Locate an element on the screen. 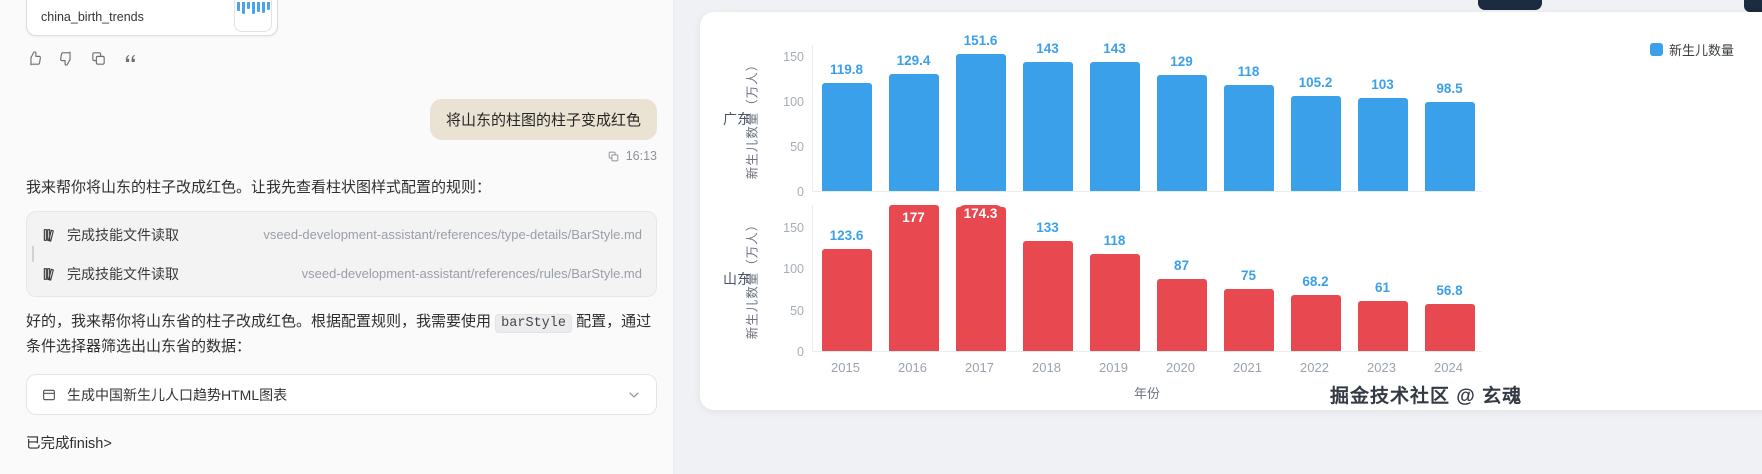 The image size is (1762, 474). user-message-row: 将山东的柱图的柱子变成红色 is located at coordinates (341, 119).